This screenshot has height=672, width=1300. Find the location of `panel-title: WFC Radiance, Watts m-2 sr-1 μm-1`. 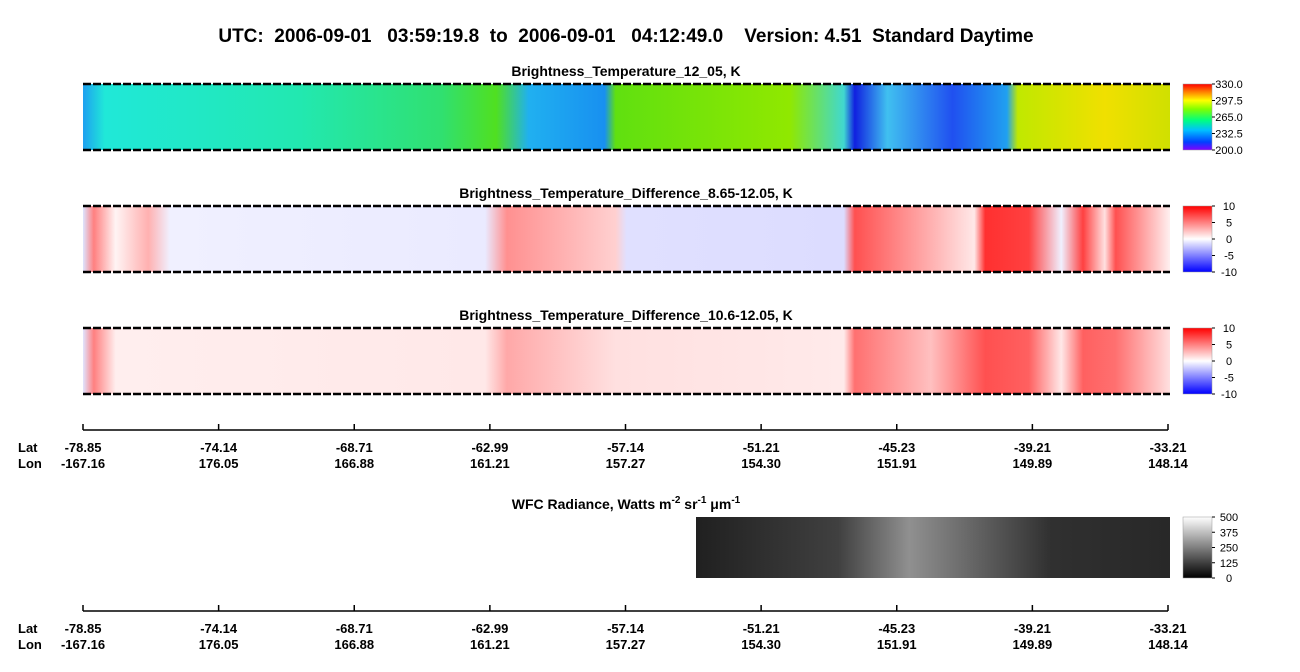

panel-title: WFC Radiance, Watts m-2 sr-1 μm-1 is located at coordinates (626, 503).